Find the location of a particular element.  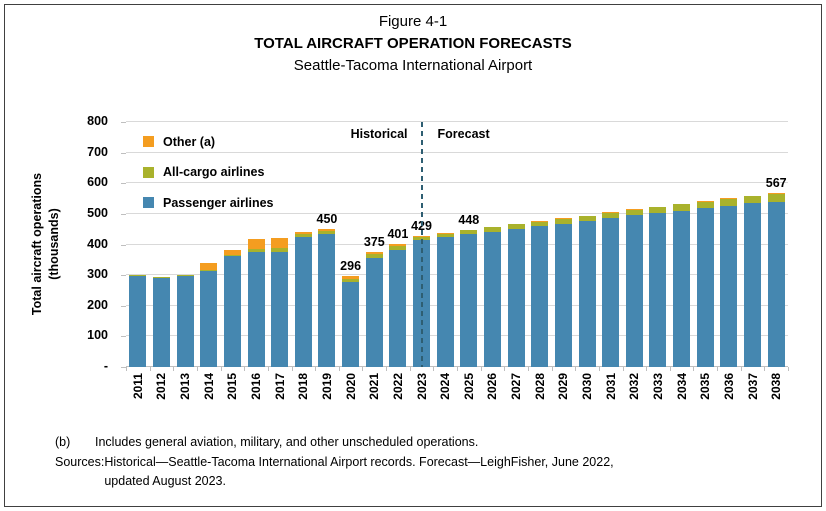

bar-2031 is located at coordinates (611, 289).